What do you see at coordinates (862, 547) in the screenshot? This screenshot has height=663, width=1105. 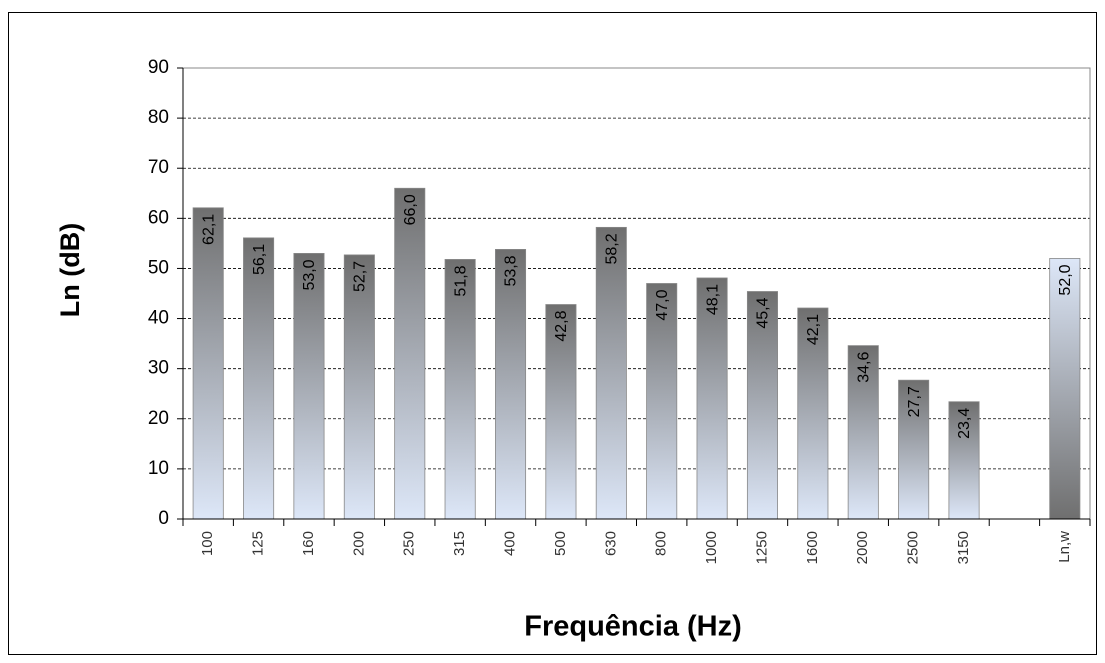 I see `x-tick-label: 2000` at bounding box center [862, 547].